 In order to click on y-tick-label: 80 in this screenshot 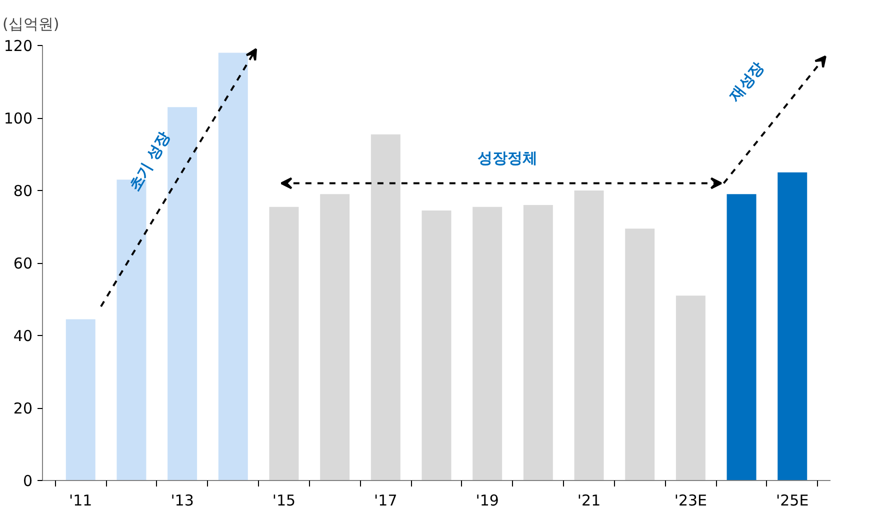, I will do `click(23, 191)`.